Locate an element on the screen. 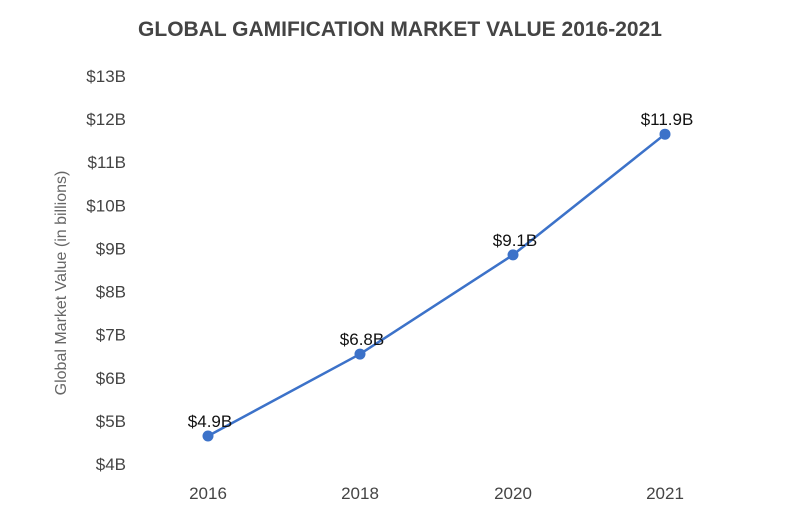  data-label: $9.1B is located at coordinates (515, 240).